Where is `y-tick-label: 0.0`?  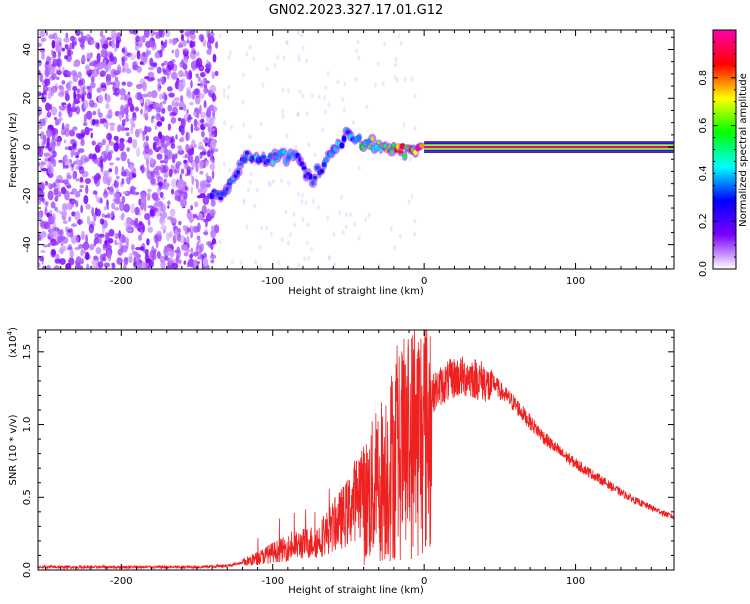 y-tick-label: 0.0 is located at coordinates (27, 570).